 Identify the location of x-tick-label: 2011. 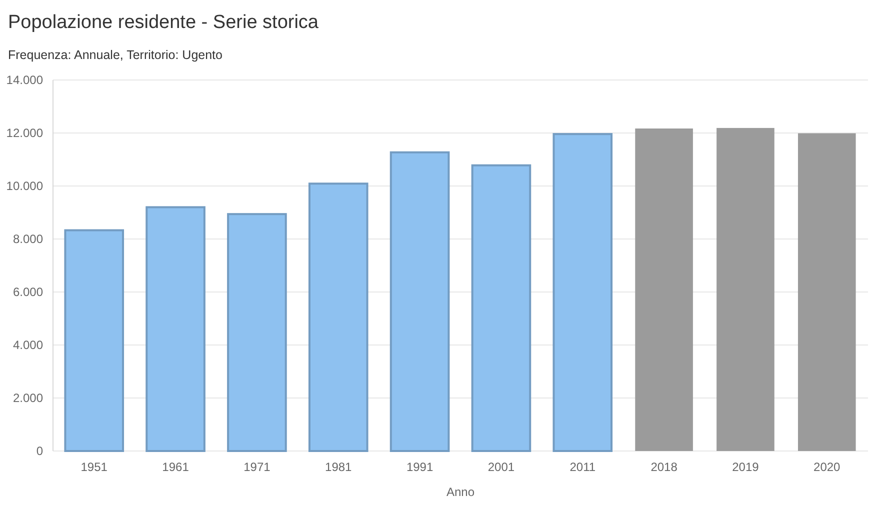
(583, 467).